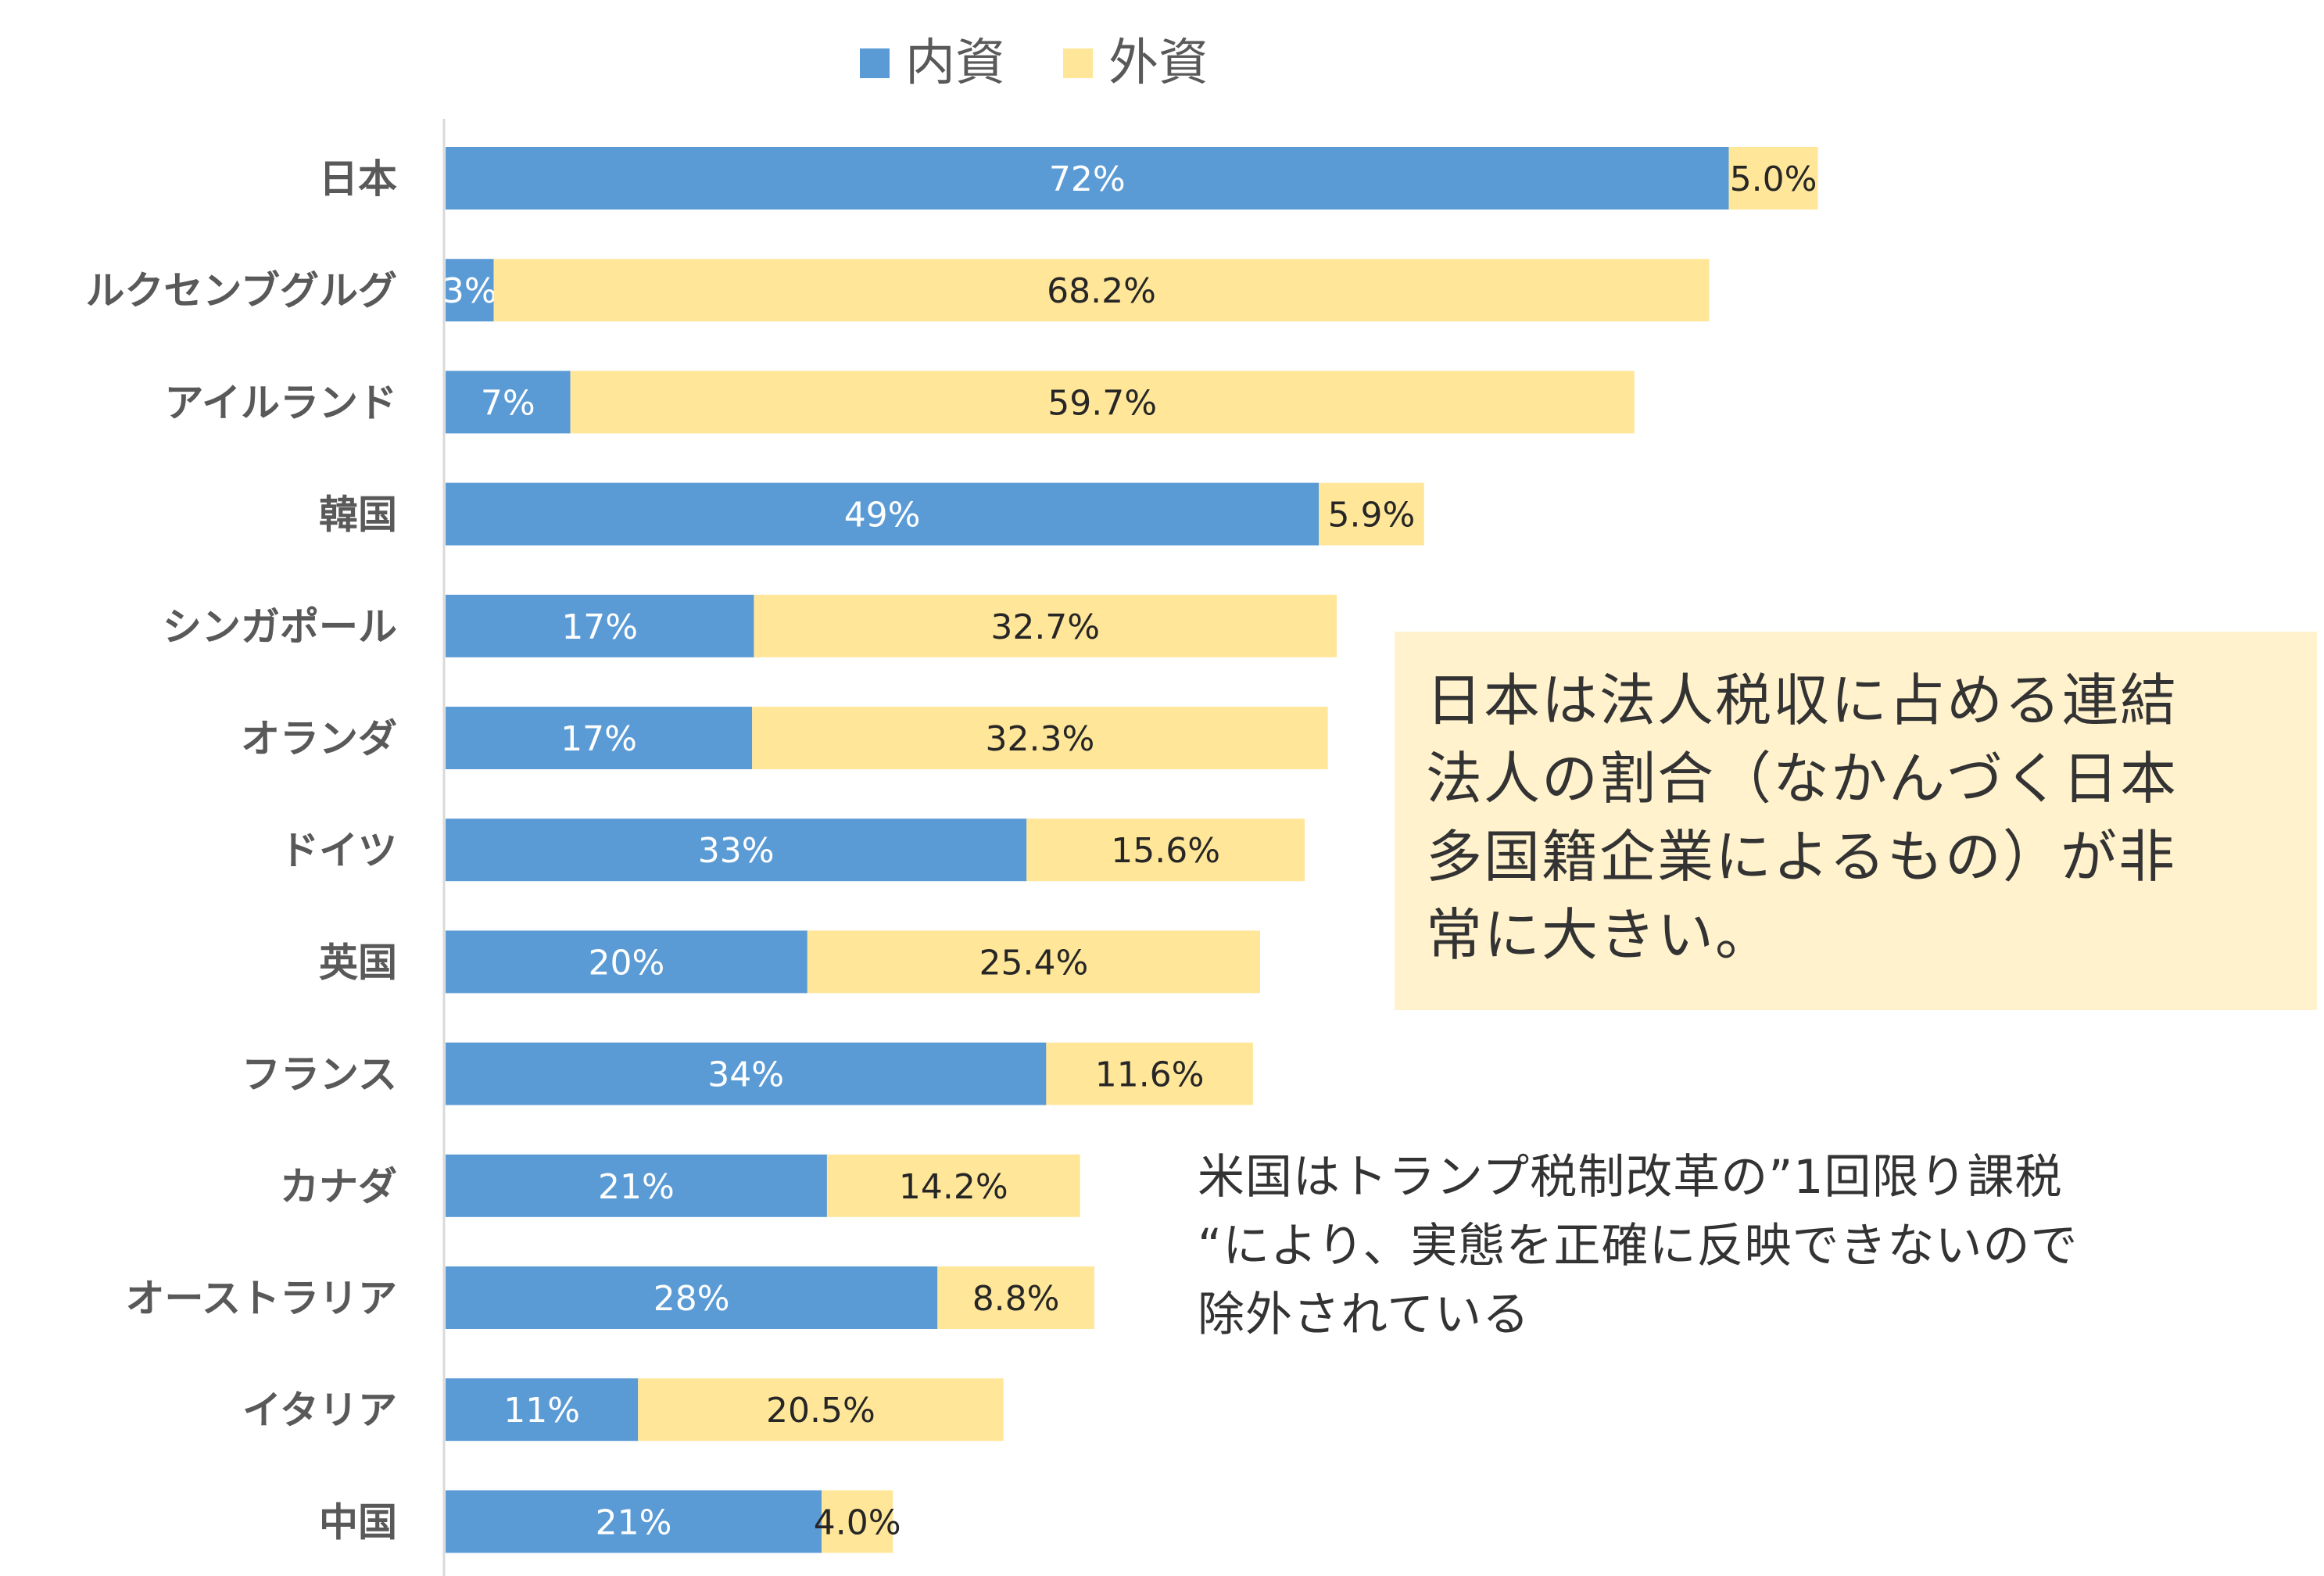 This screenshot has width=2324, height=1576. Describe the element at coordinates (1034, 63) in the screenshot. I see `legend: 内資 外資` at that location.